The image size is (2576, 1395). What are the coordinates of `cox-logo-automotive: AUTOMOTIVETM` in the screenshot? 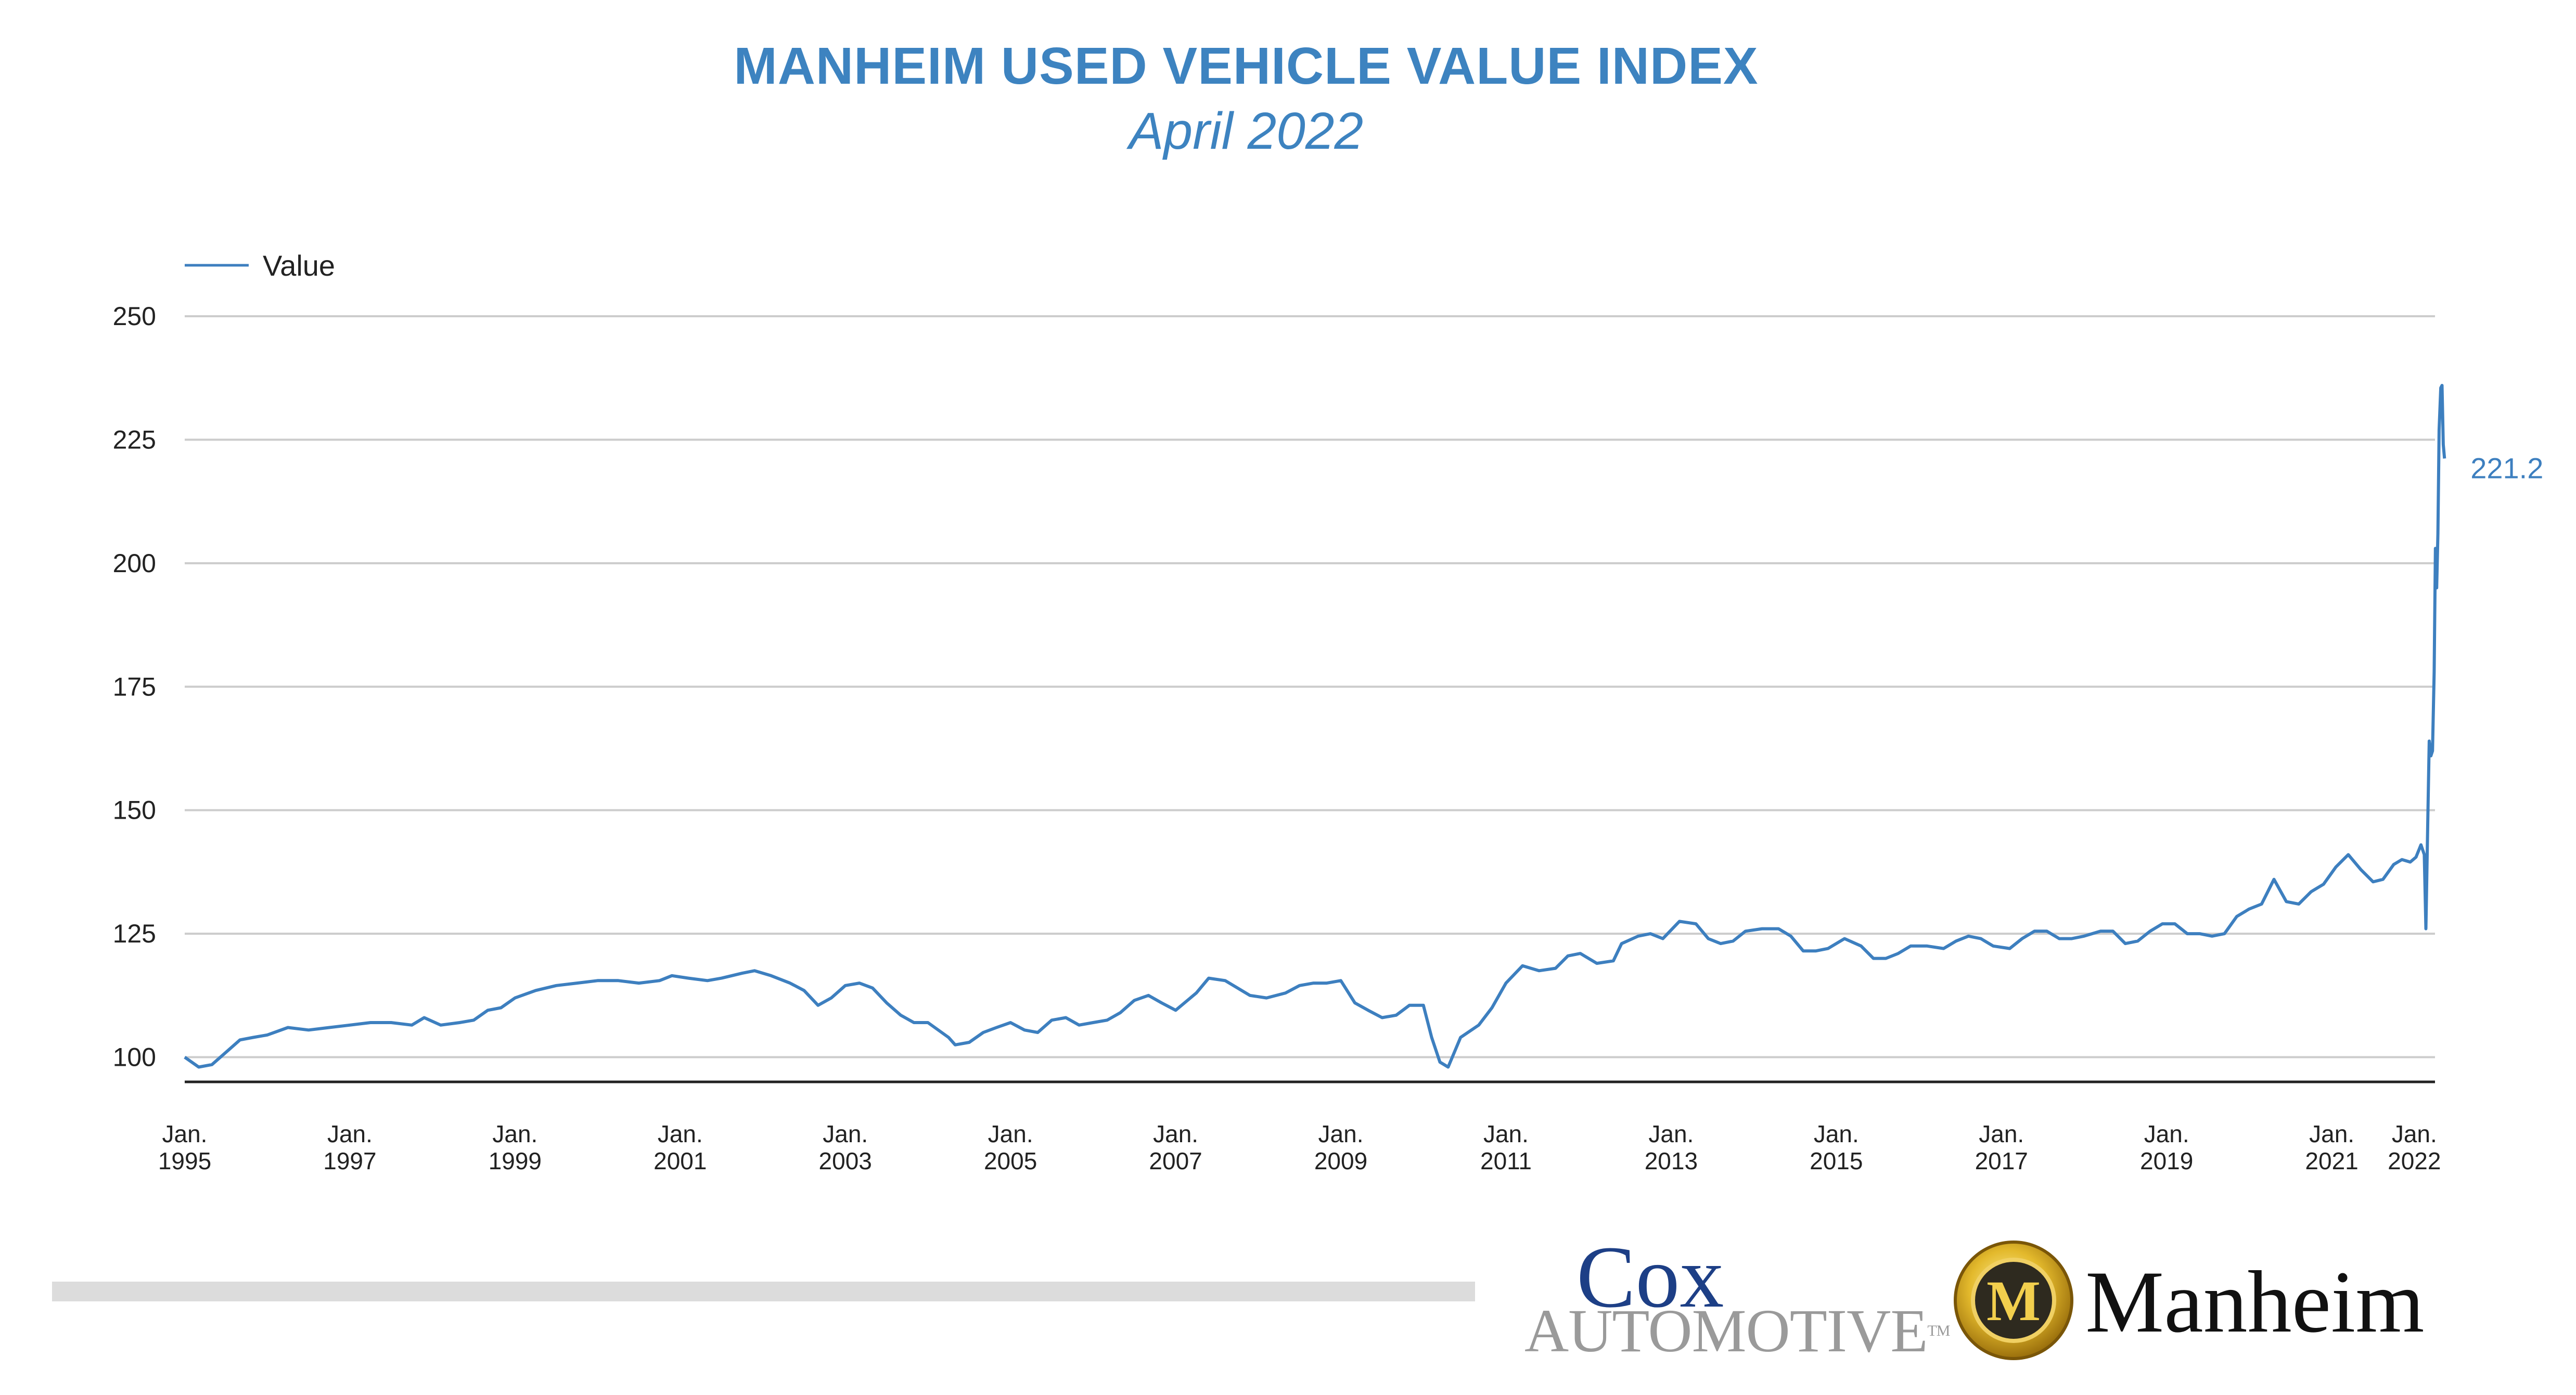 It's located at (1737, 1331).